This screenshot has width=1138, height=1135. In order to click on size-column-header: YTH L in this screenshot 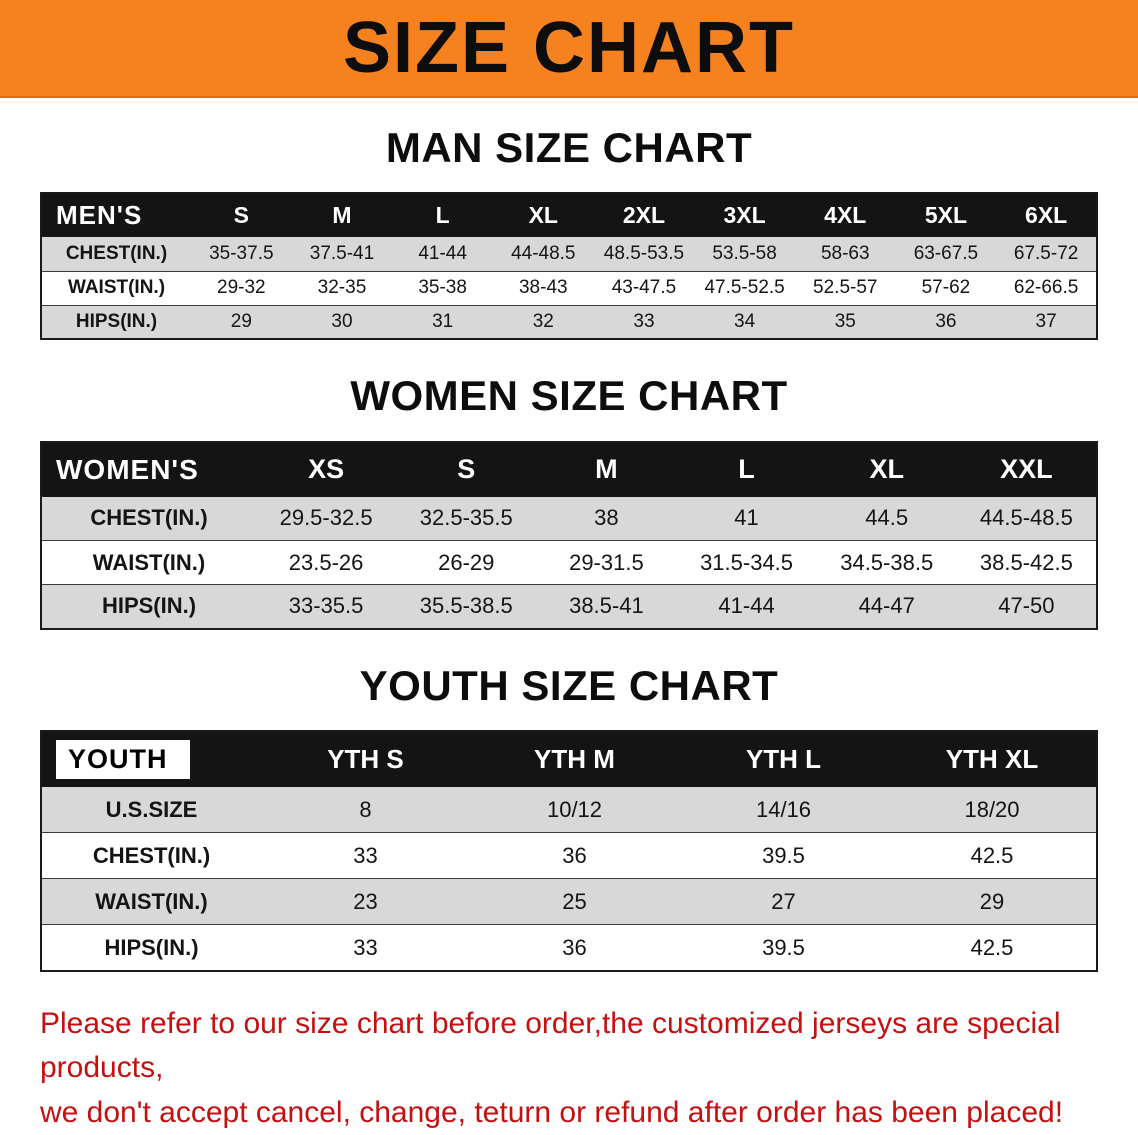, I will do `click(783, 758)`.